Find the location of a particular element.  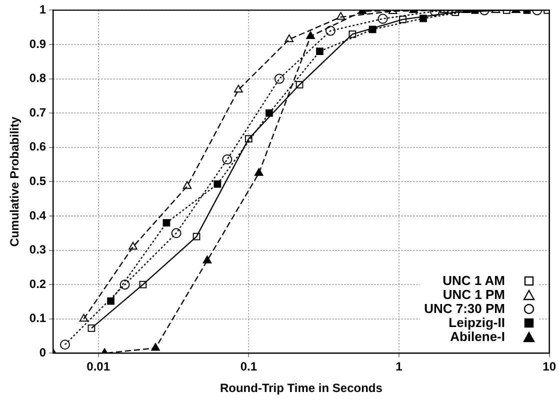

y-axis-title: Cumulative Probability is located at coordinates (15, 181).